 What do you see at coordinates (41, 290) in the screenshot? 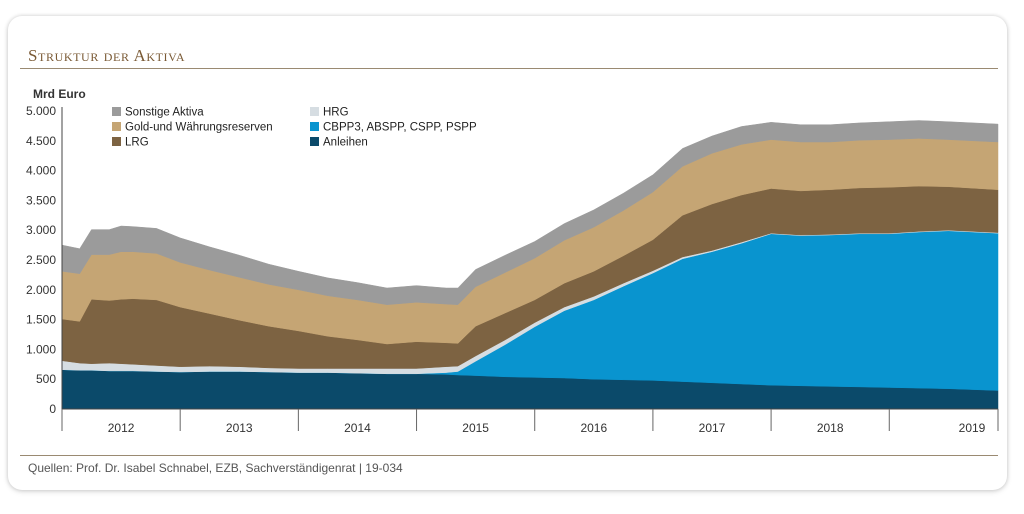
I see `y-tick-label: 2.000` at bounding box center [41, 290].